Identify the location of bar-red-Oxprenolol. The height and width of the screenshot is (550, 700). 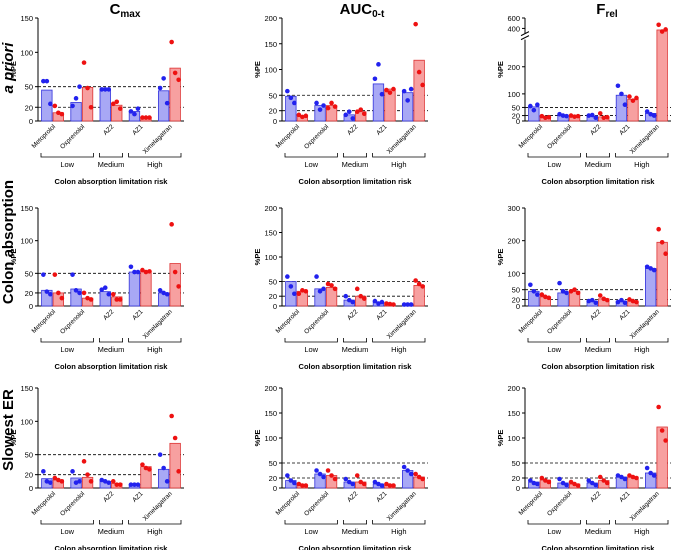
(87, 104).